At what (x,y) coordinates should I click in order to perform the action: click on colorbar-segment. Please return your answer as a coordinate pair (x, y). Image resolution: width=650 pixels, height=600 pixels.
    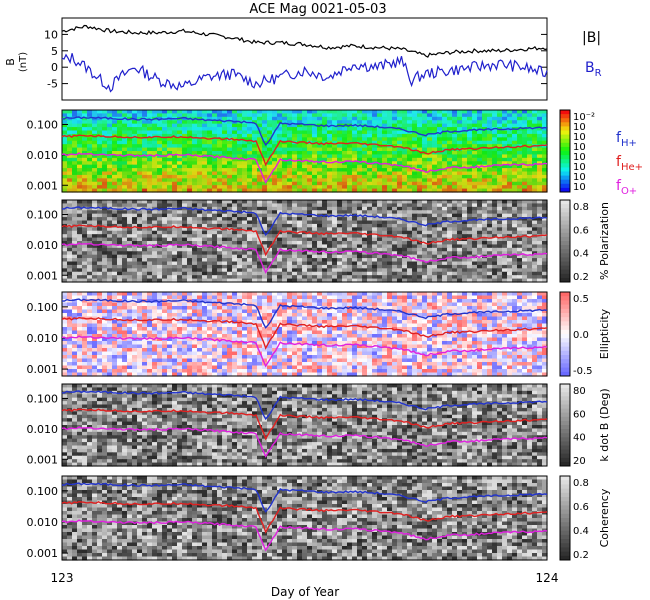
    Looking at the image, I should click on (565, 145).